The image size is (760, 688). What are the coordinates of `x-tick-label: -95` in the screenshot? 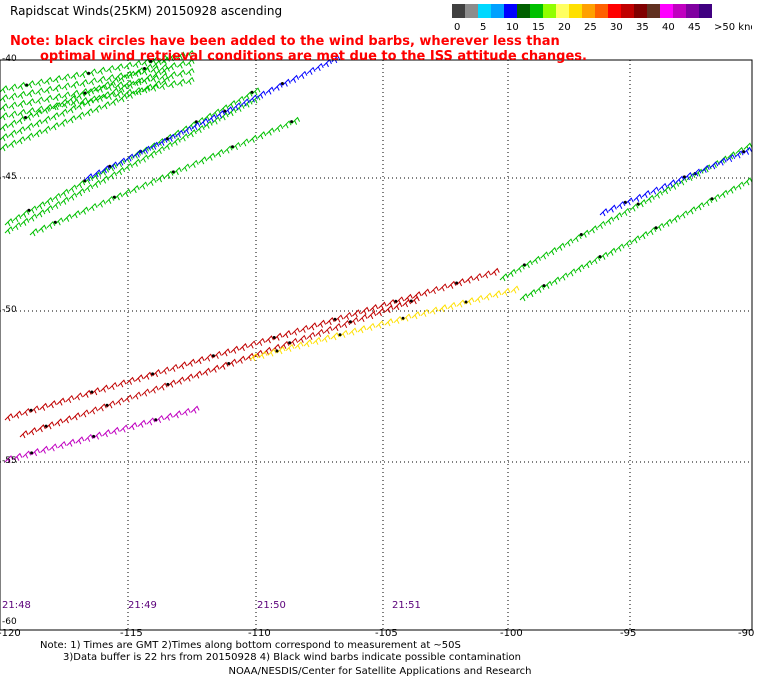 It's located at (628, 633).